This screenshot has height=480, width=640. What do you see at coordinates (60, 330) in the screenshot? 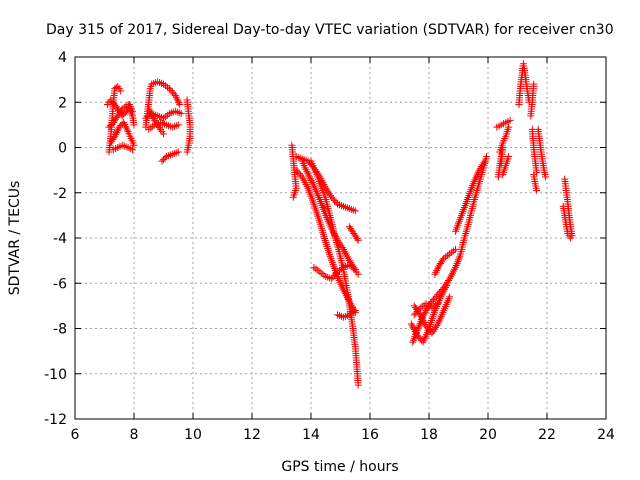
I see `y-tick-label: -8` at bounding box center [60, 330].